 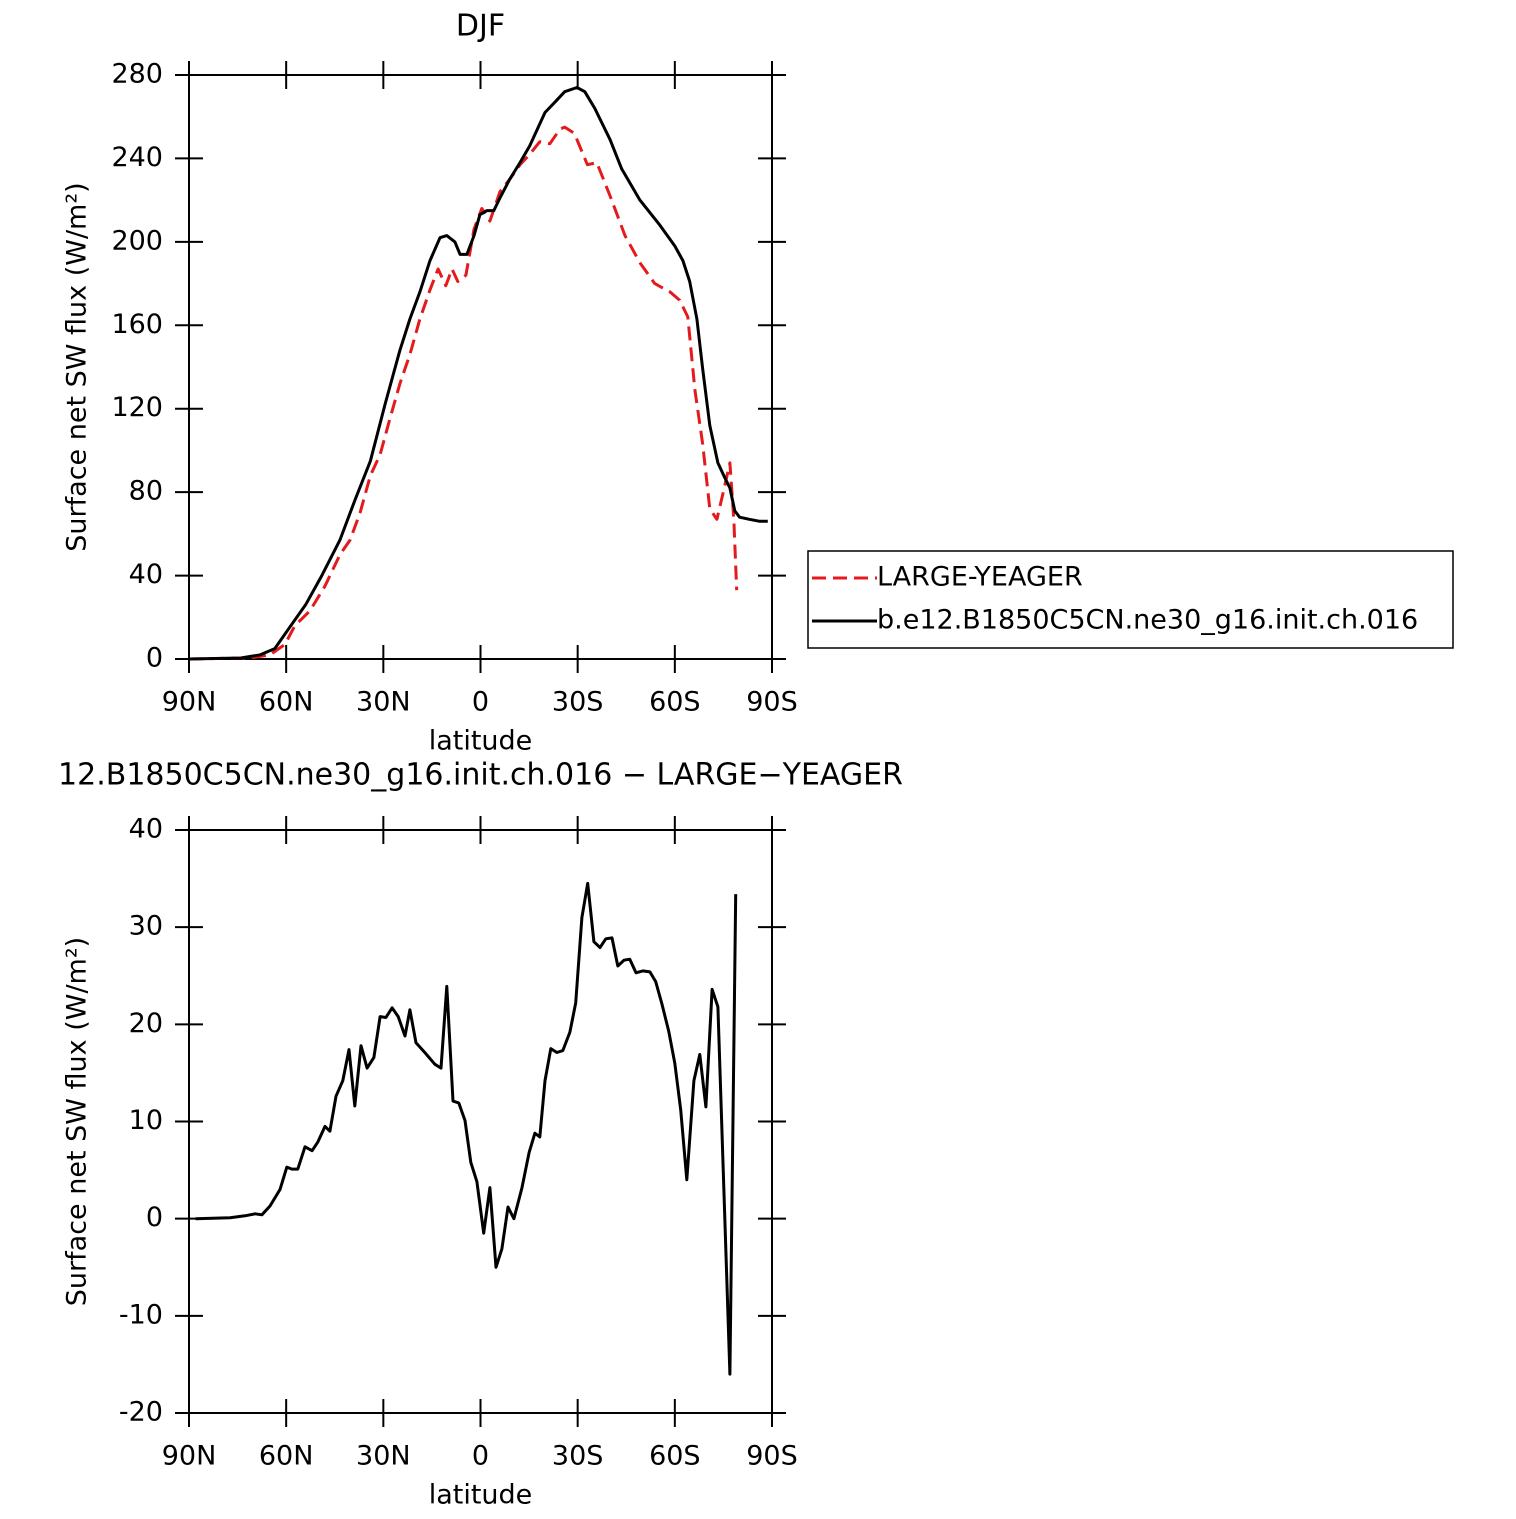 What do you see at coordinates (980, 577) in the screenshot?
I see `legend-label: LARGE-YEAGER` at bounding box center [980, 577].